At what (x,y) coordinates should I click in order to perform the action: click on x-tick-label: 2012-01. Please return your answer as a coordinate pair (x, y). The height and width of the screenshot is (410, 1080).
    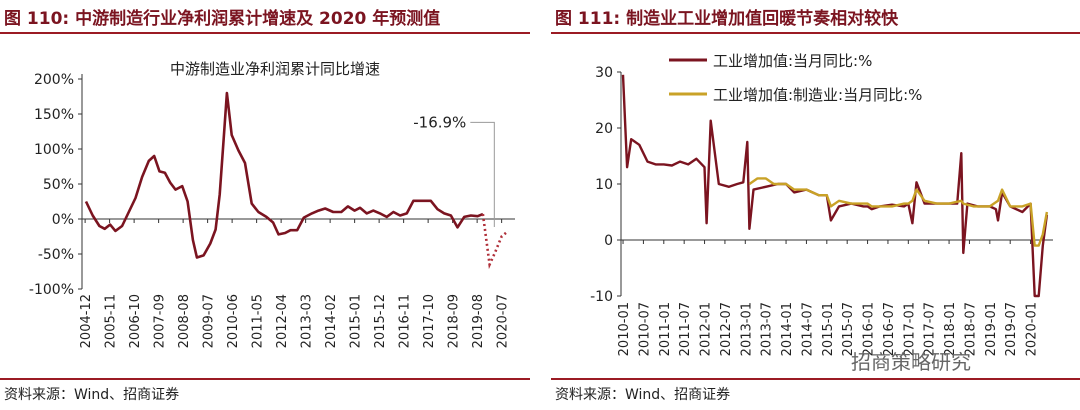
    Looking at the image, I should click on (706, 329).